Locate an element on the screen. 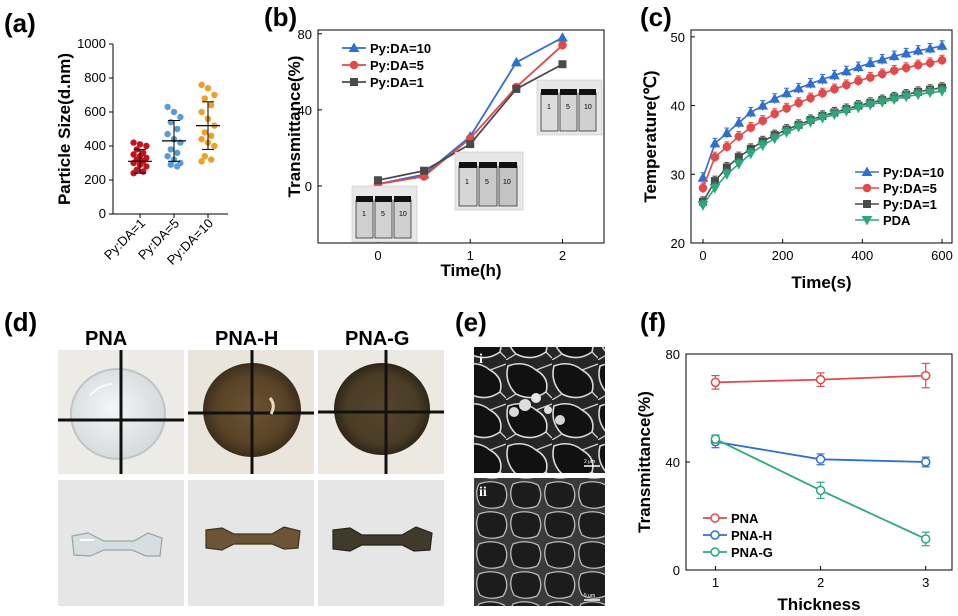 The height and width of the screenshot is (616, 958). vial-photo-2h: 1 5 10 is located at coordinates (569, 107).